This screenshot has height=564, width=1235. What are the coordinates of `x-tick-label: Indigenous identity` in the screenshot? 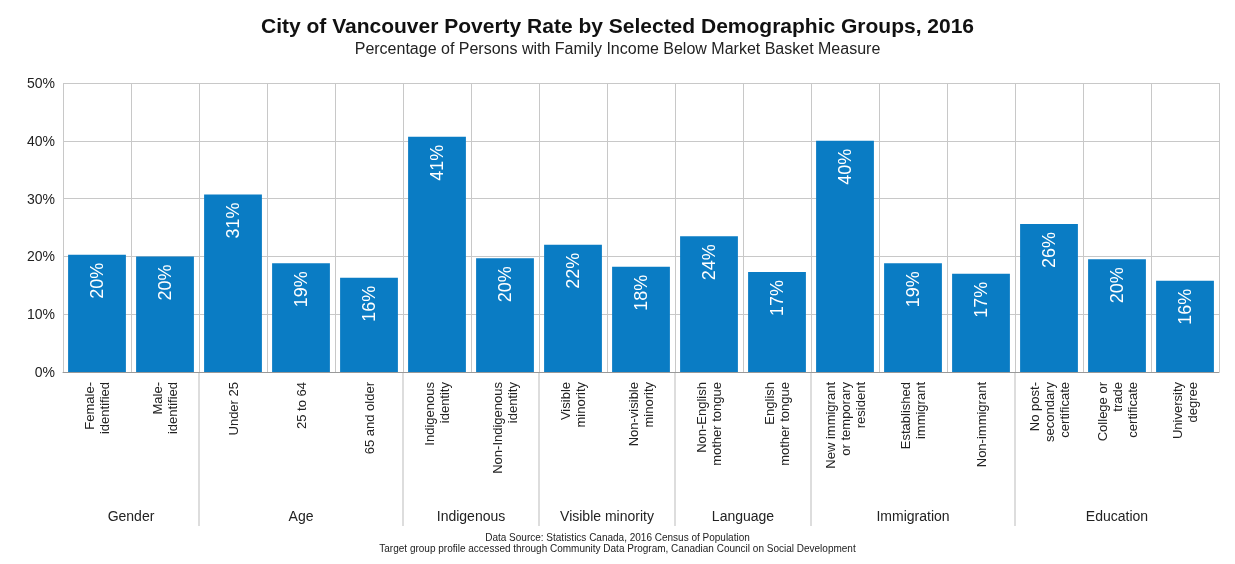 It's located at (437, 413).